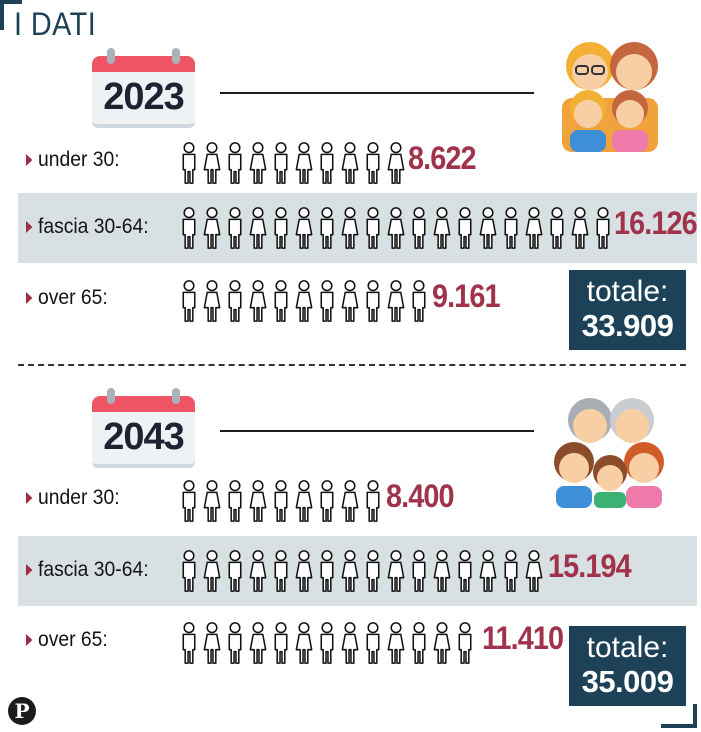 The height and width of the screenshot is (732, 701). Describe the element at coordinates (55, 24) in the screenshot. I see `header-title: I DATI` at that location.